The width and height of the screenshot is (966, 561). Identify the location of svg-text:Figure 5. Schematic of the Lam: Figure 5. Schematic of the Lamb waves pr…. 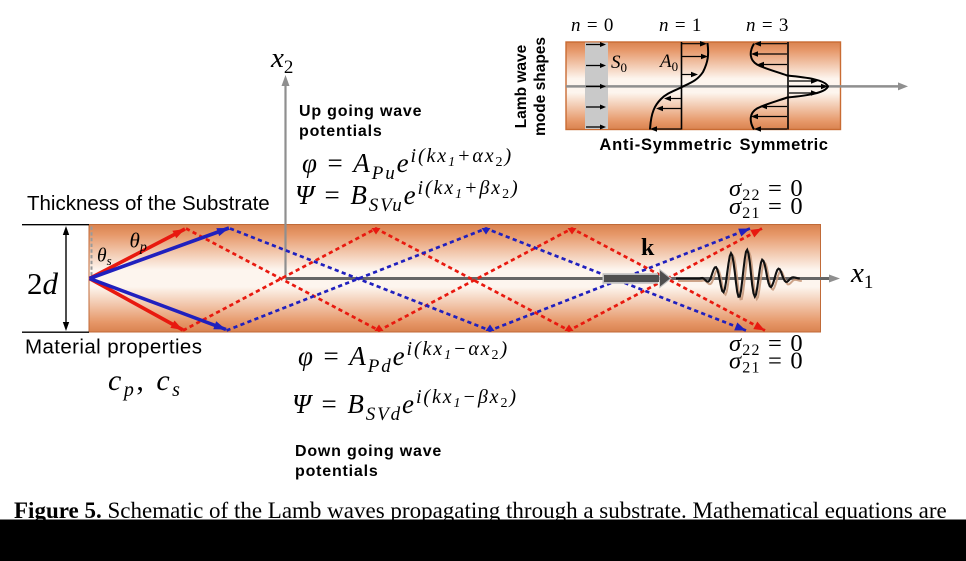
(480, 510).